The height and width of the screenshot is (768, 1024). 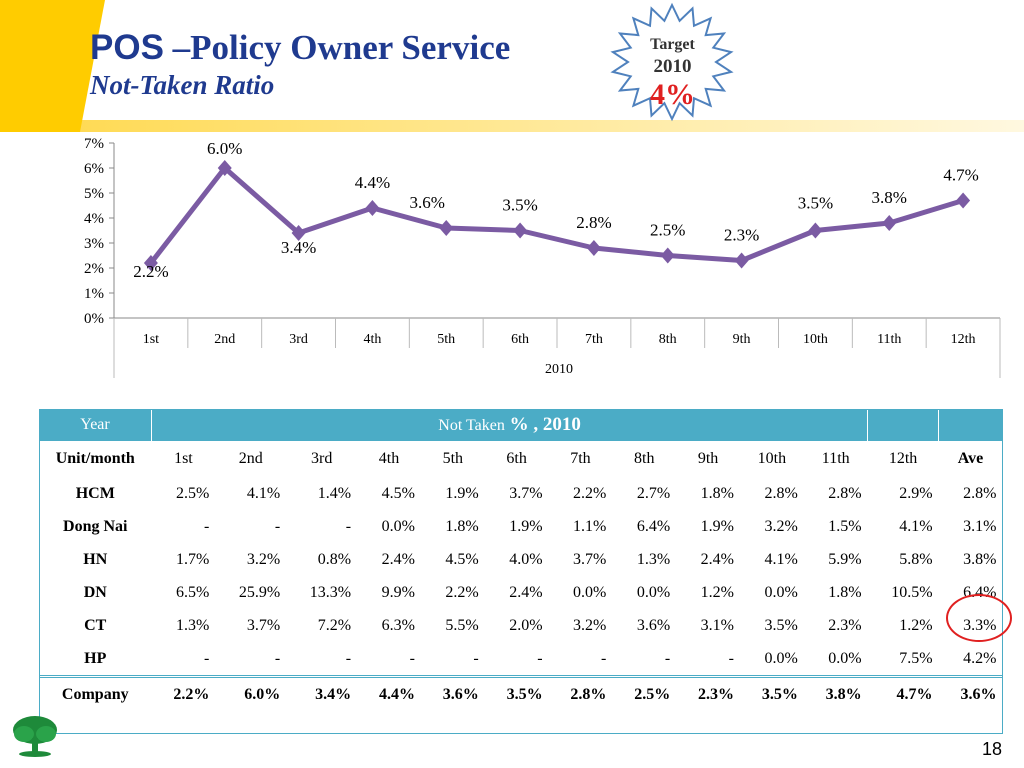 What do you see at coordinates (889, 197) in the screenshot?
I see `data-label: 3.8%` at bounding box center [889, 197].